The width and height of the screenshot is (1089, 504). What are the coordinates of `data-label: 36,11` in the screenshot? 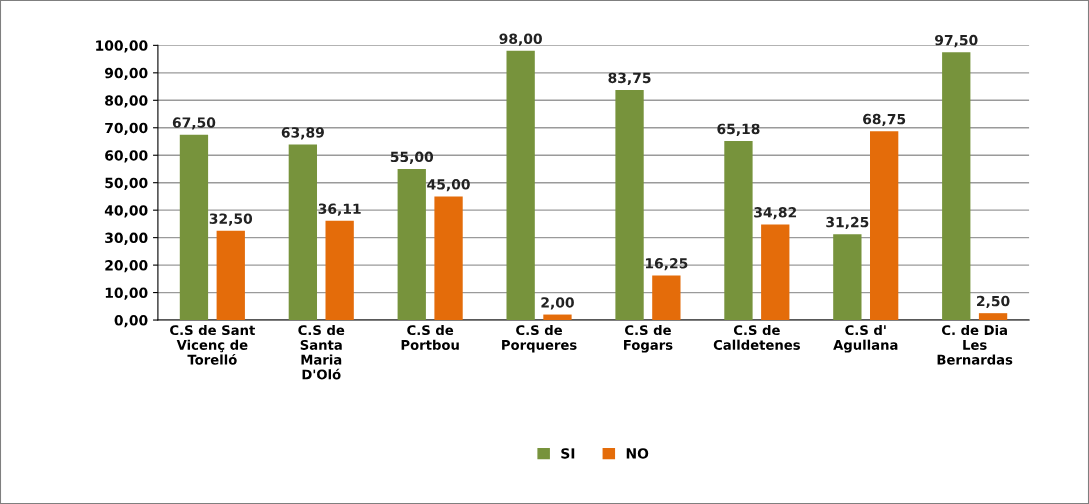 It's located at (339, 209).